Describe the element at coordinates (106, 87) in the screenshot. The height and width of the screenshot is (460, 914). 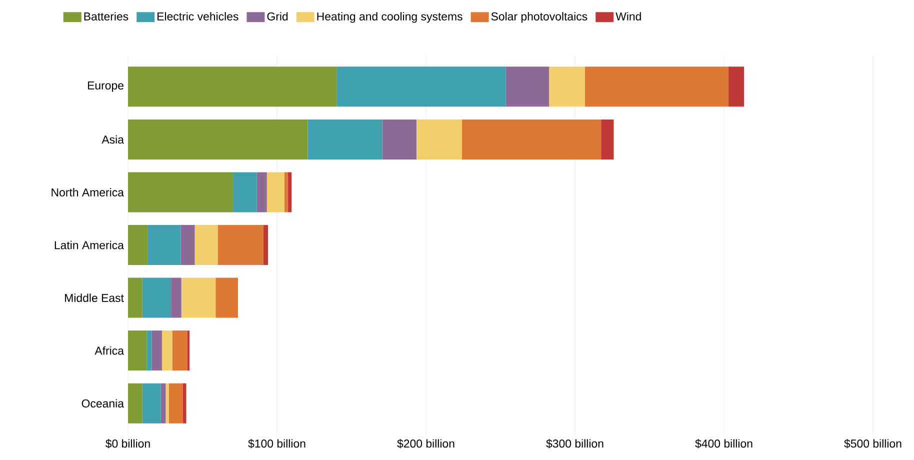
I see `y-tick-label: Europe` at that location.